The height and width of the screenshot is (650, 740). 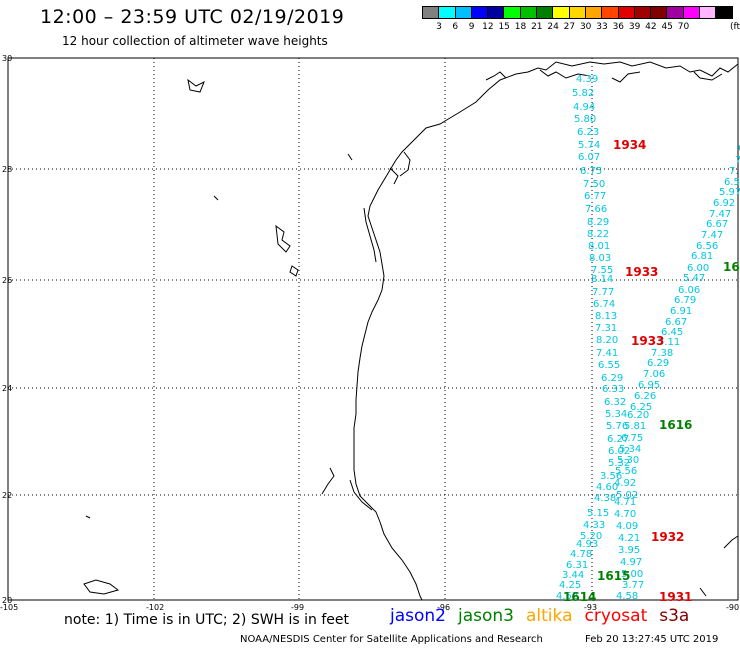 I want to click on wave-height-value: 4.78, so click(x=581, y=554).